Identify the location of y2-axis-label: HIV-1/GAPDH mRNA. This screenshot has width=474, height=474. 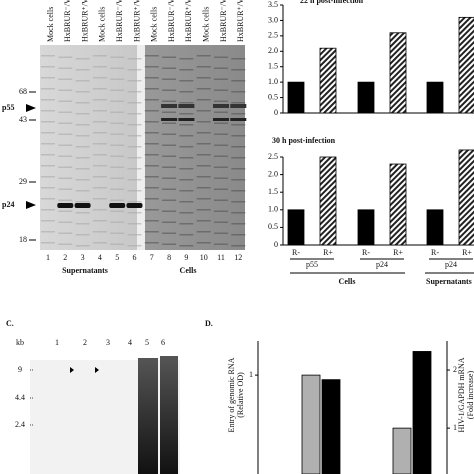
(461, 394).